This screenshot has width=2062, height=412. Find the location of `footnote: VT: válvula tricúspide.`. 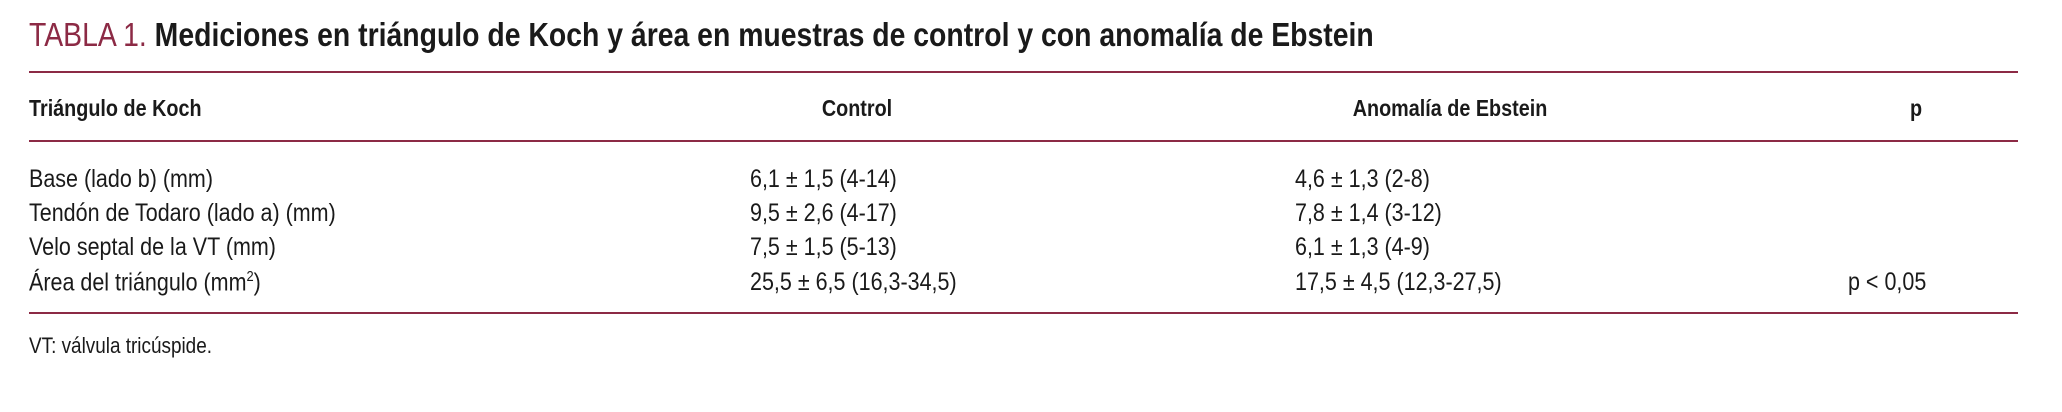

footnote: VT: válvula tricúspide. is located at coordinates (120, 345).